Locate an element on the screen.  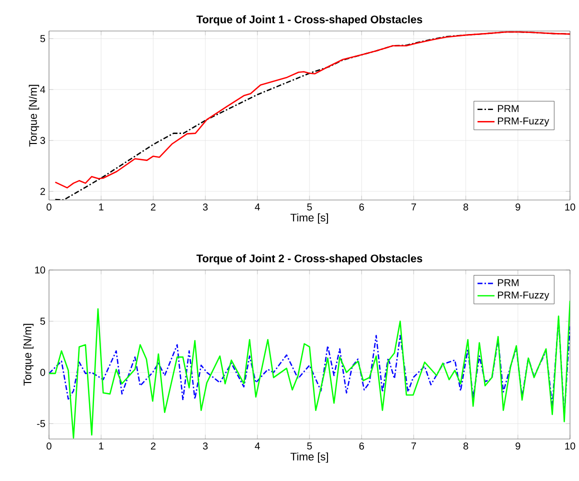
y-tick-label: -5 is located at coordinates (41, 424).